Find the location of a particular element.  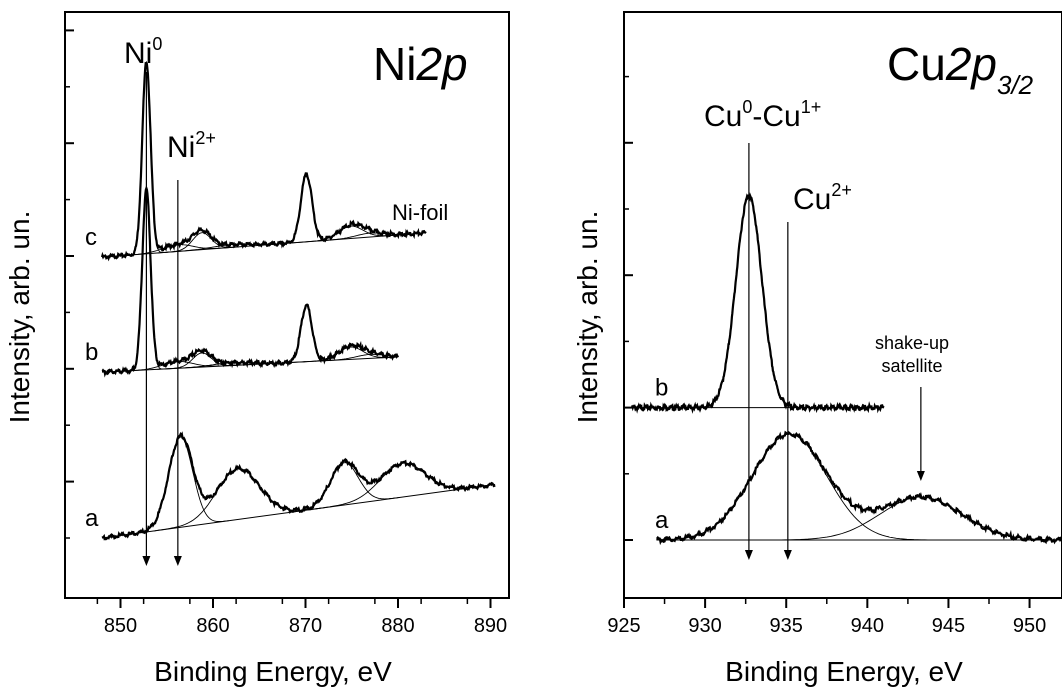

satellite-label: satellite is located at coordinates (911, 366).